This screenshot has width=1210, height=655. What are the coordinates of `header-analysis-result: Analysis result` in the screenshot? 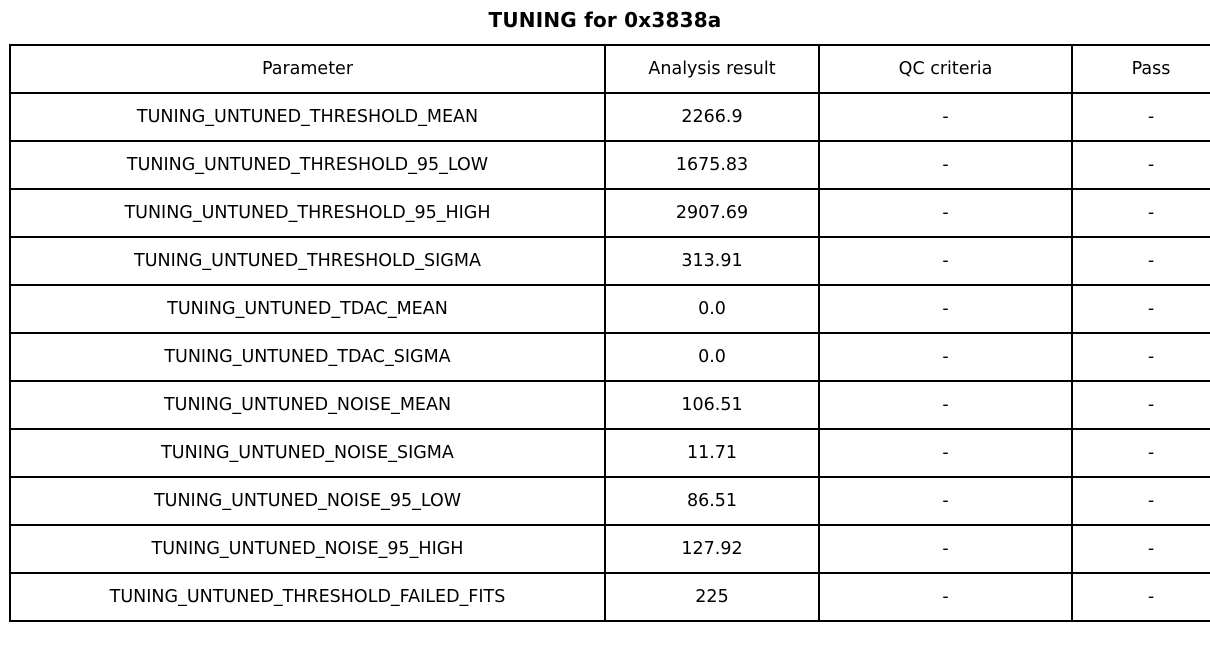 It's located at (712, 69).